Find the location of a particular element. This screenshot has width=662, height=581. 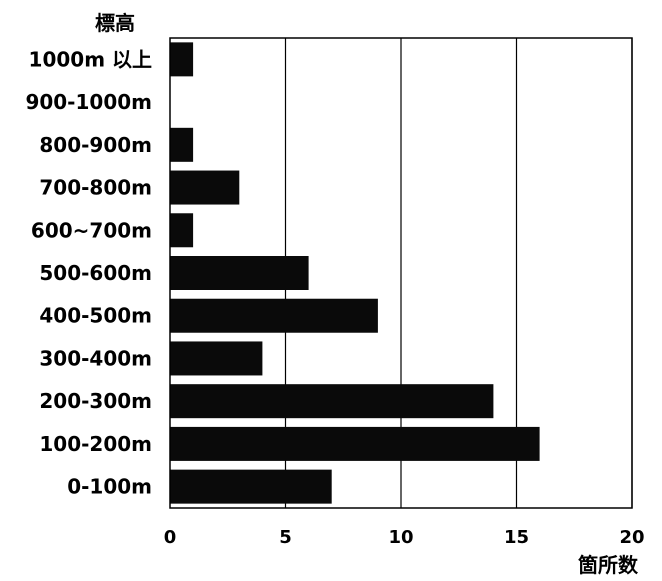

category-label-2: 800-900m is located at coordinates (95, 145).